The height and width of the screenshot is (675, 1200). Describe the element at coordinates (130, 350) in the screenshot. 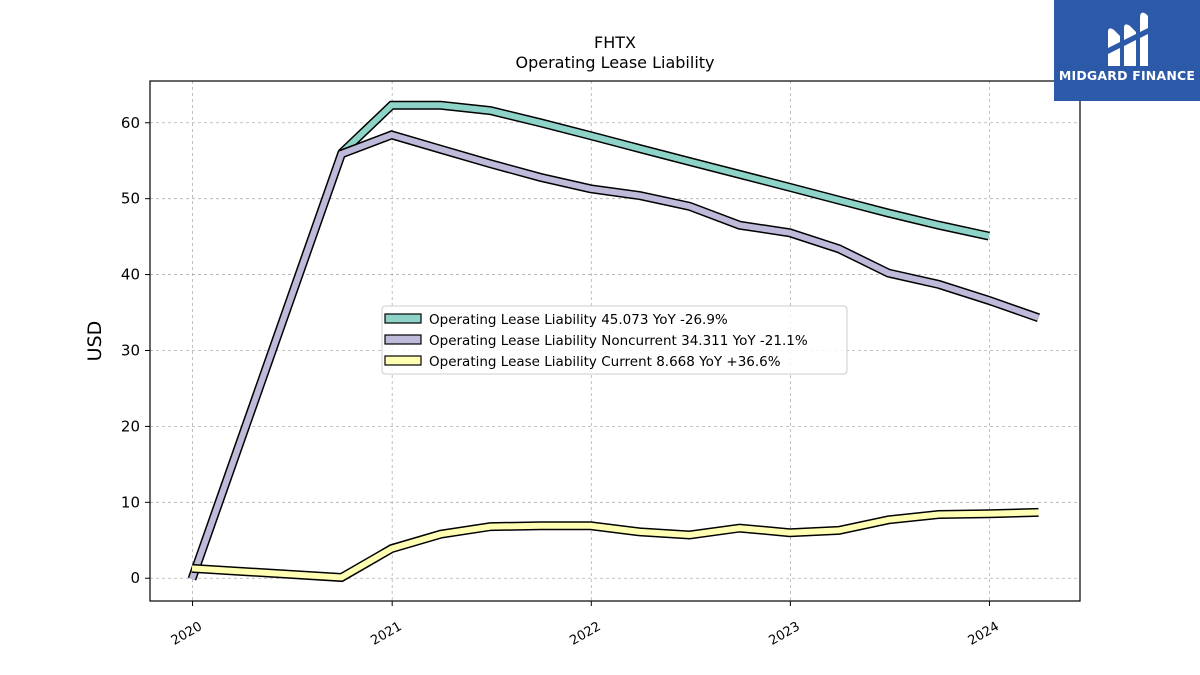

I see `y-tick-label: 30` at that location.